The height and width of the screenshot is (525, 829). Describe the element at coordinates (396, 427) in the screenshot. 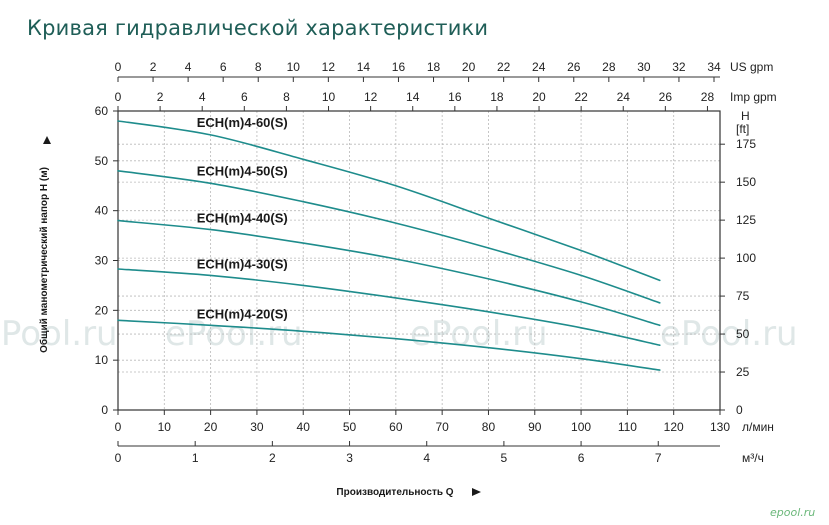

I see `x-tick-label: 60` at that location.